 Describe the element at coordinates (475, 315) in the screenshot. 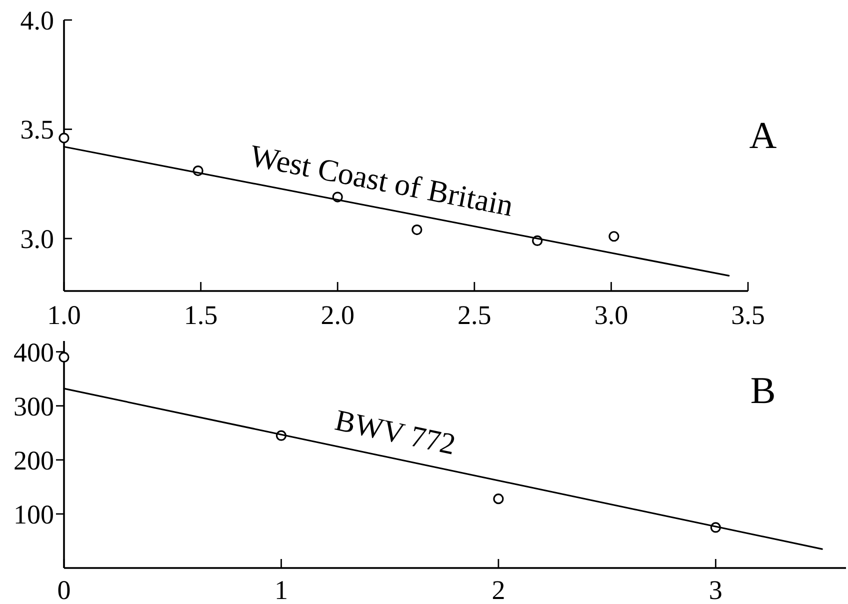

I see `x-tick-label: 2.5` at that location.